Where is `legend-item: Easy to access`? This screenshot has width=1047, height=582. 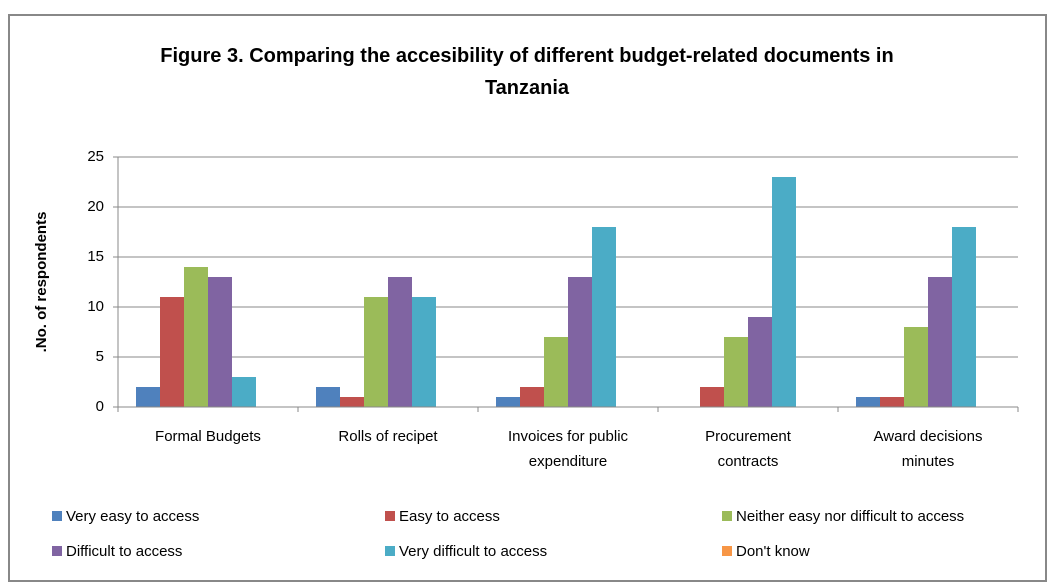 legend-item: Easy to access is located at coordinates (442, 517).